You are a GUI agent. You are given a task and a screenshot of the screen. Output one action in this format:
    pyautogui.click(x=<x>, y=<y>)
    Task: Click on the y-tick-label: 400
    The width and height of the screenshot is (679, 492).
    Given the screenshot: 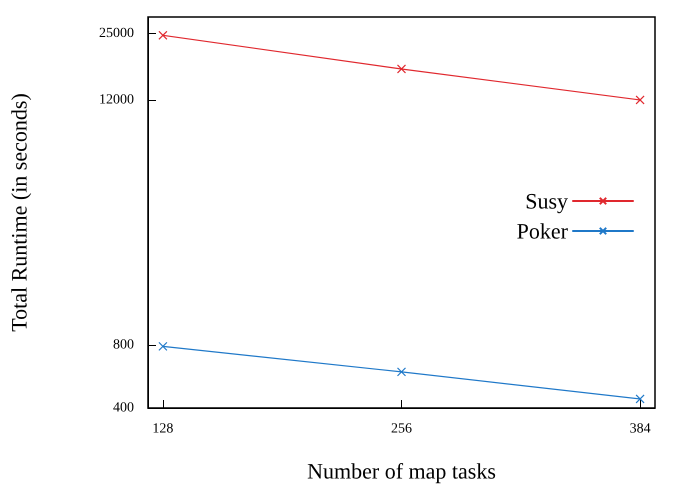 What is the action you would take?
    pyautogui.click(x=123, y=408)
    